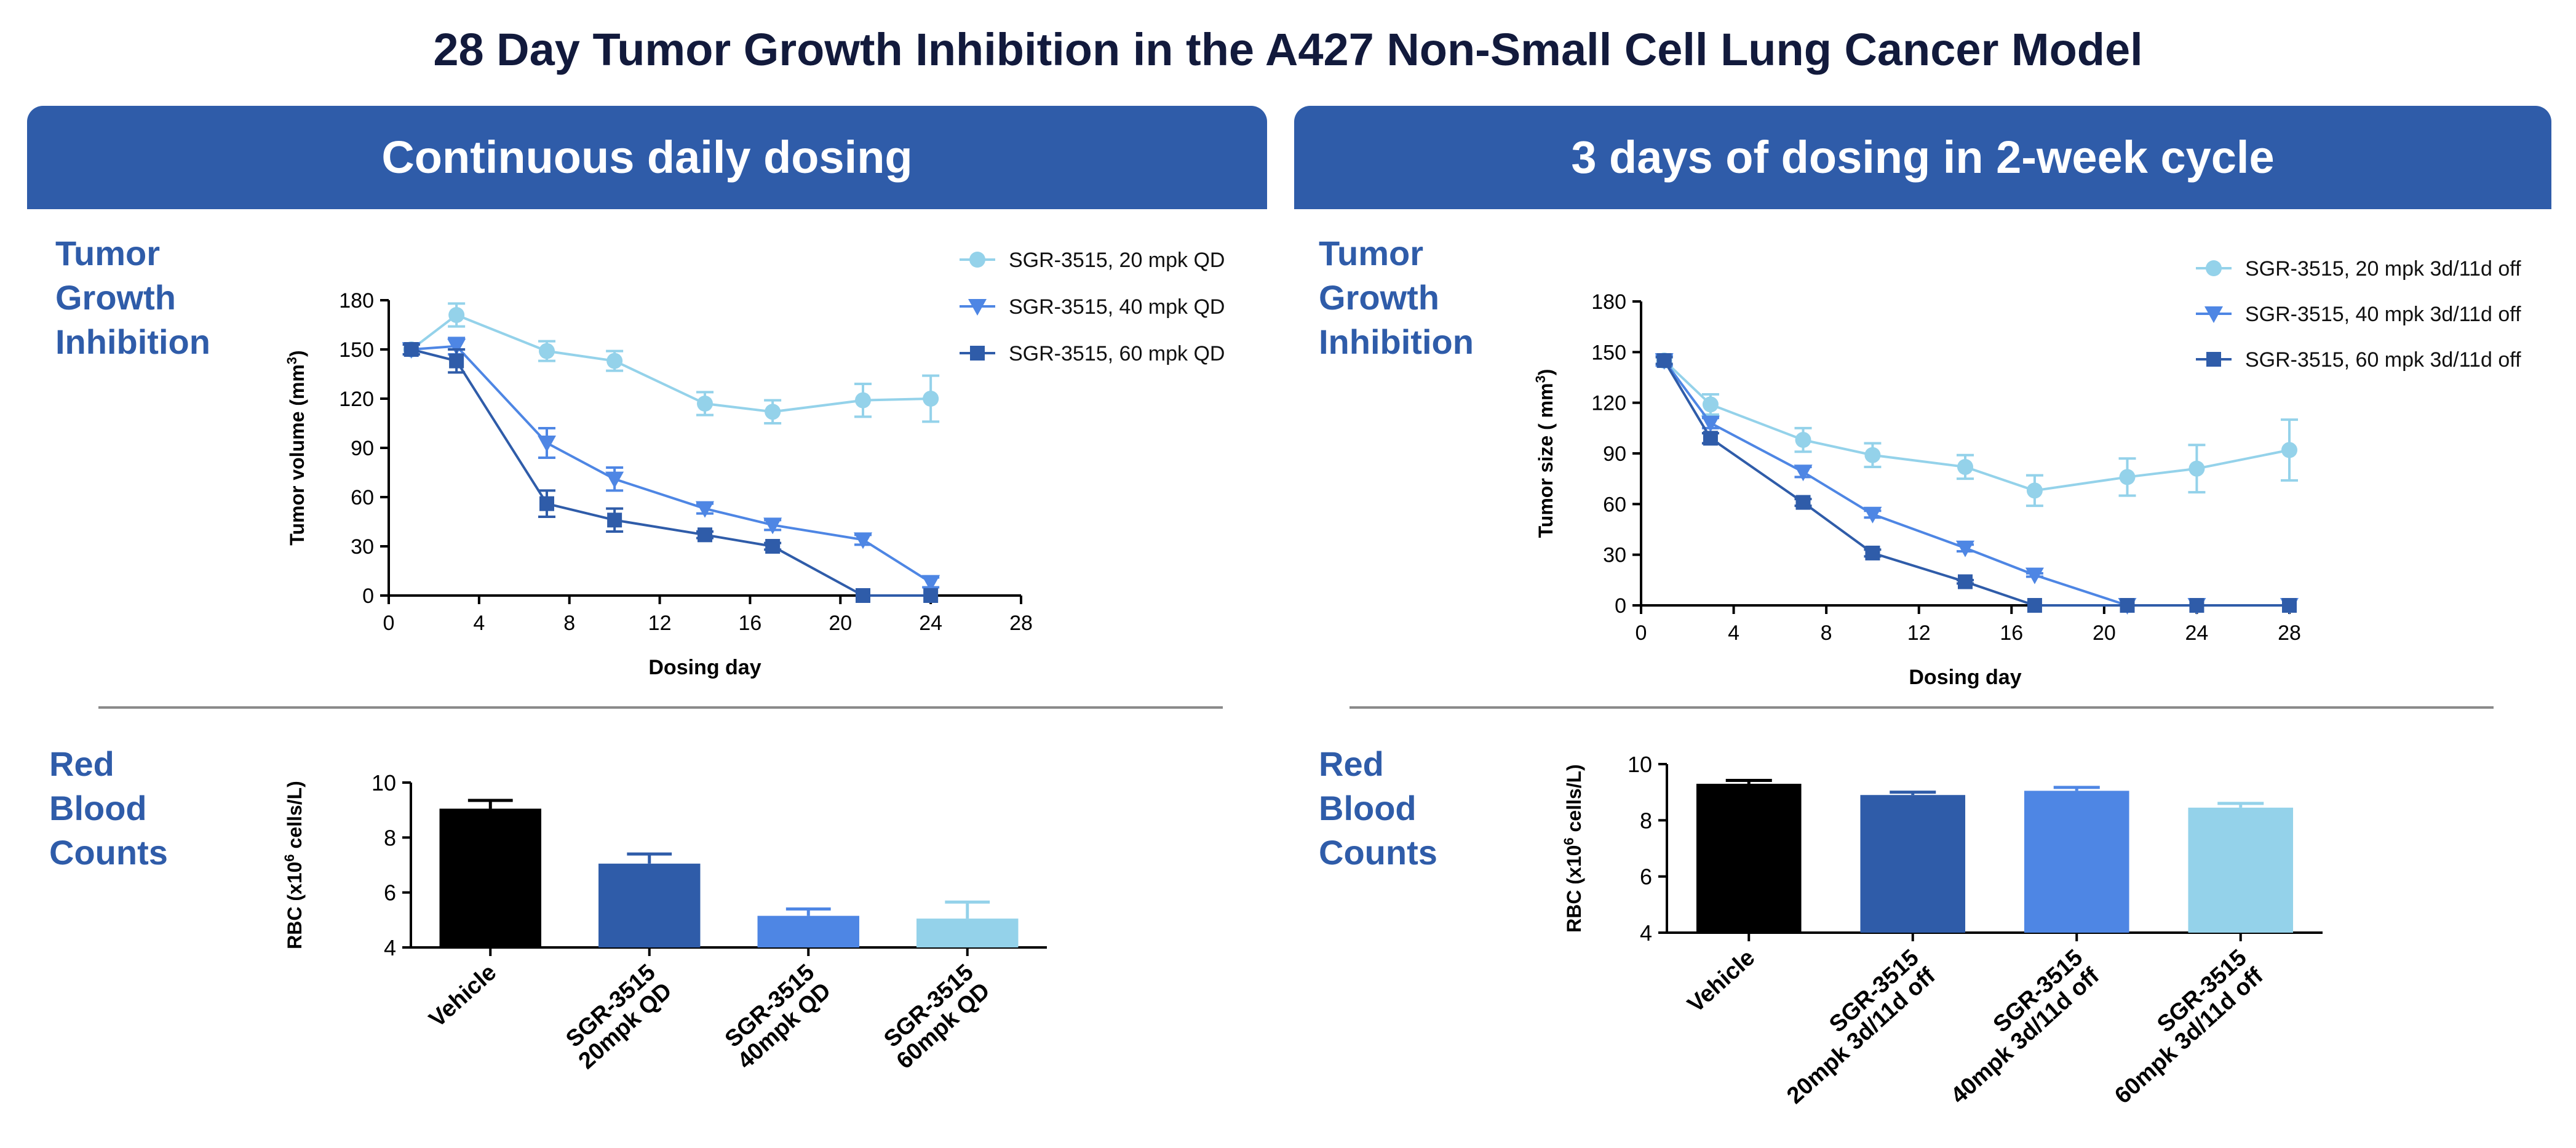  I want to click on x-tick-label: 8, so click(569, 624).